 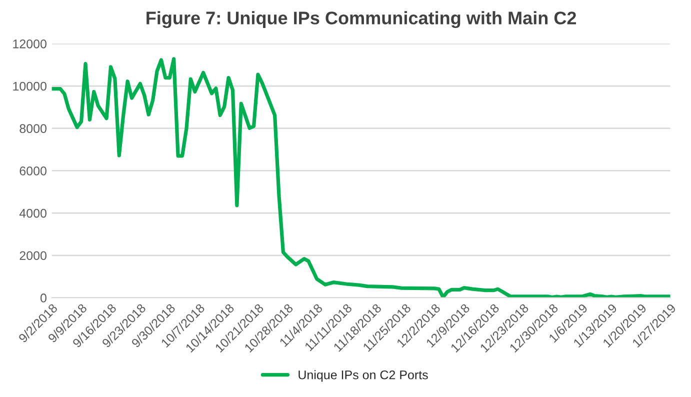 I want to click on y-tick-label: 6000, so click(x=33, y=171).